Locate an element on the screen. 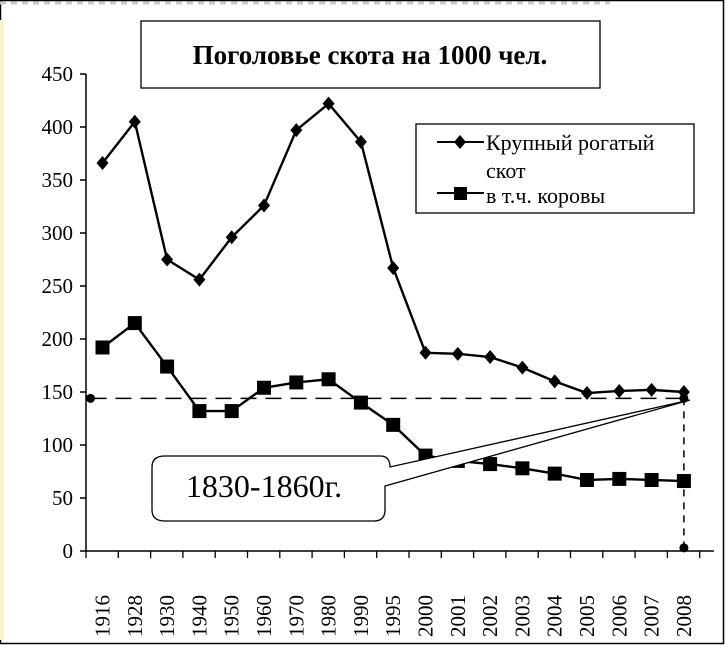 The height and width of the screenshot is (645, 725). callout: 1830-1860г. is located at coordinates (421, 460).